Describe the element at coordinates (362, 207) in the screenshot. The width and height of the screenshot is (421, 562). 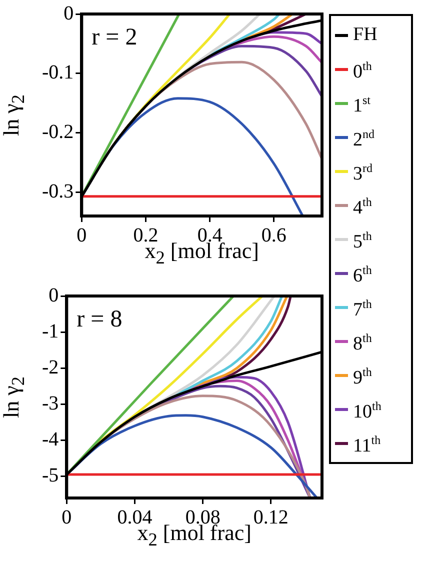
I see `legend-label: 4$^{th}$` at that location.